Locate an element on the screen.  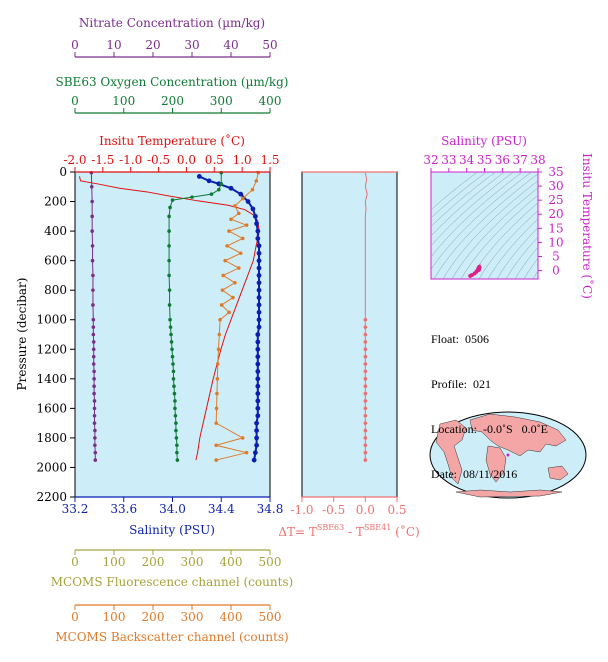
fluorescence-tick-label: 400 is located at coordinates (231, 562).